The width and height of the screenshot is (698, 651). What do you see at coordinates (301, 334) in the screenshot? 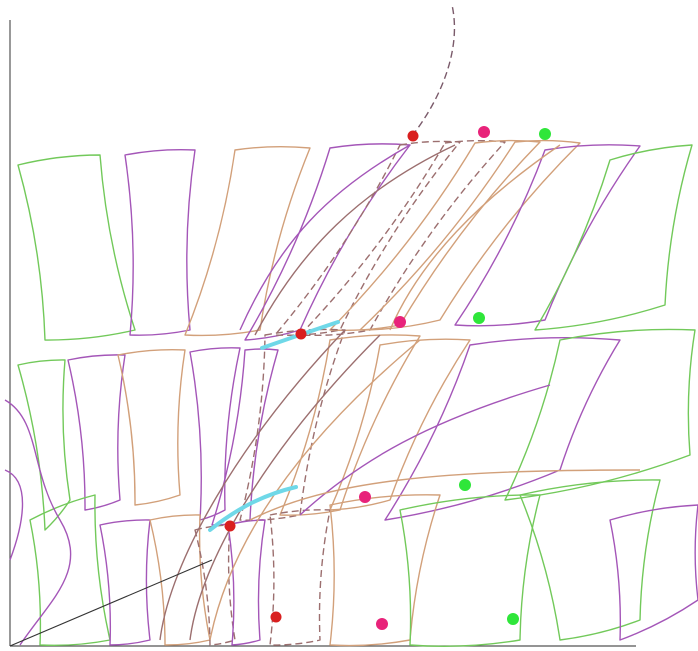
I see `red-marker-row2` at bounding box center [301, 334].